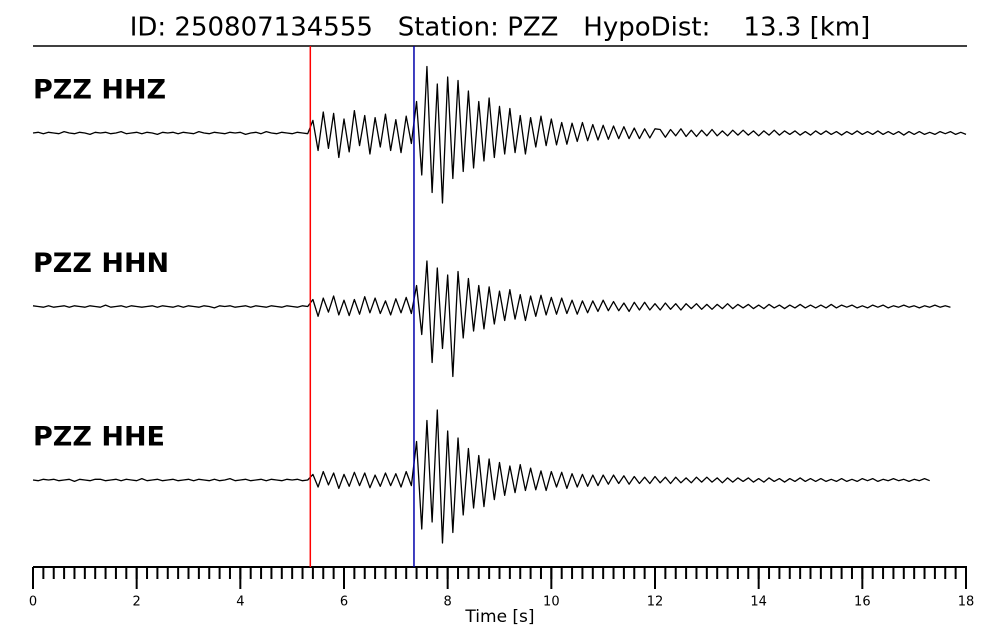  Describe the element at coordinates (862, 602) in the screenshot. I see `x-tick-label: 16` at that location.